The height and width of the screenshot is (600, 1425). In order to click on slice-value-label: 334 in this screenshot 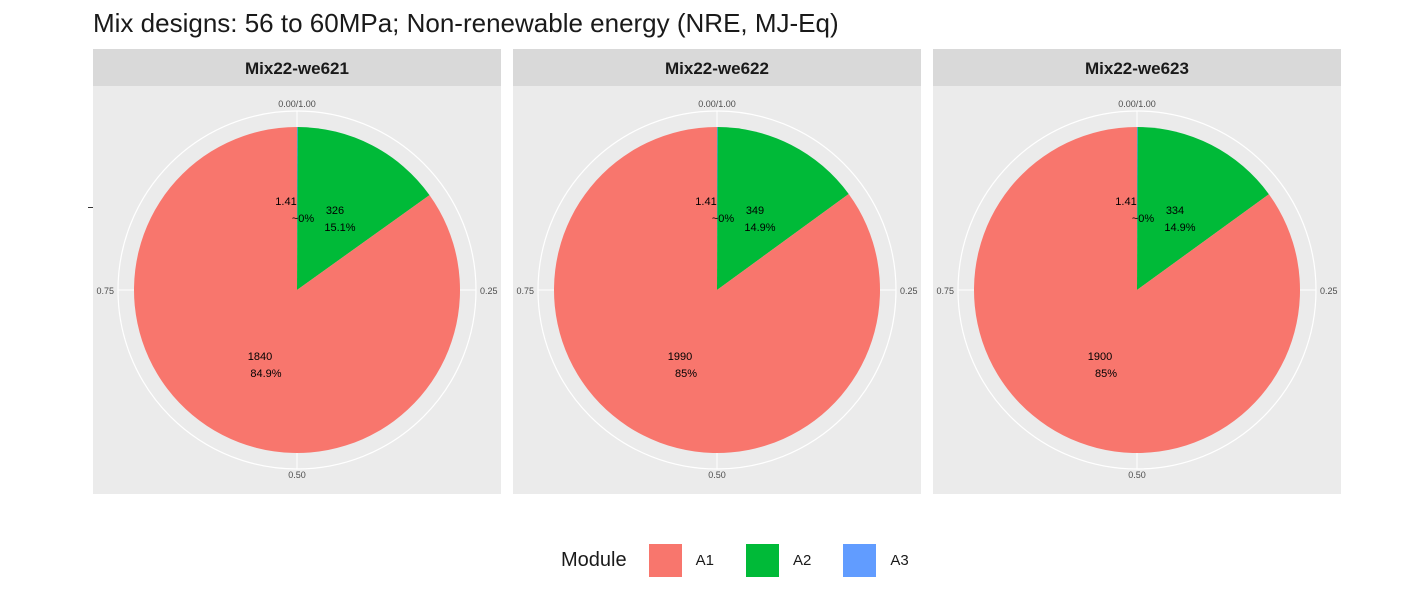, I will do `click(1175, 211)`.